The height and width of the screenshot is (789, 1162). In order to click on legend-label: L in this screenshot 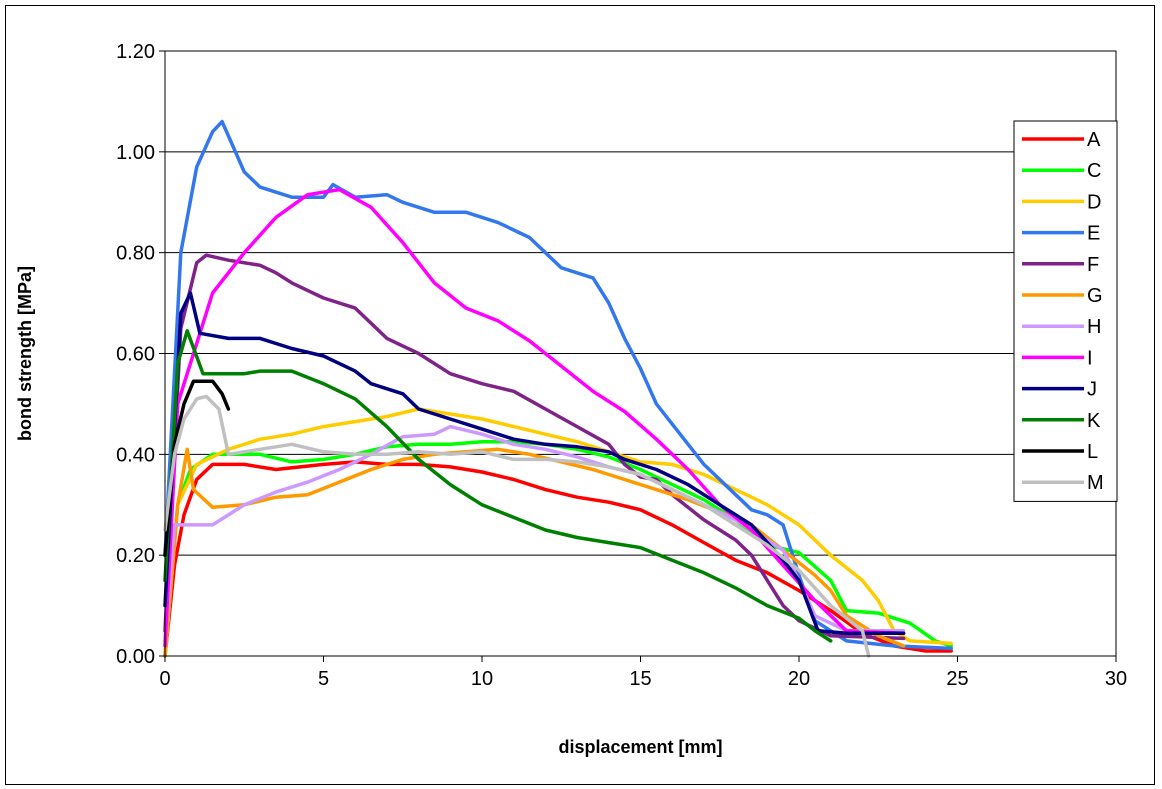, I will do `click(1092, 452)`.